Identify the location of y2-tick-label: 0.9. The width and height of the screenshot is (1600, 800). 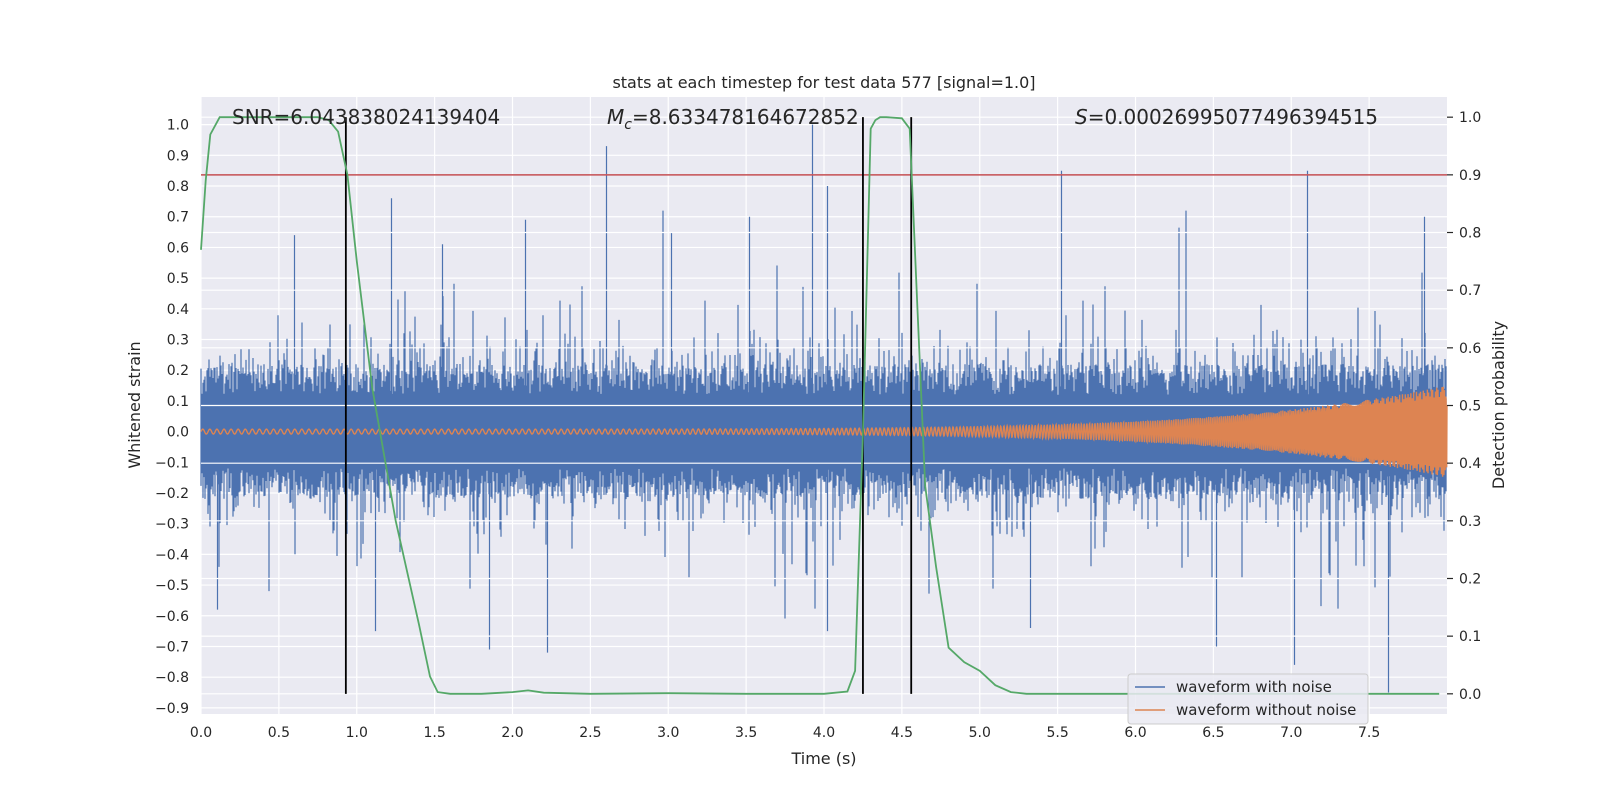
(1470, 176).